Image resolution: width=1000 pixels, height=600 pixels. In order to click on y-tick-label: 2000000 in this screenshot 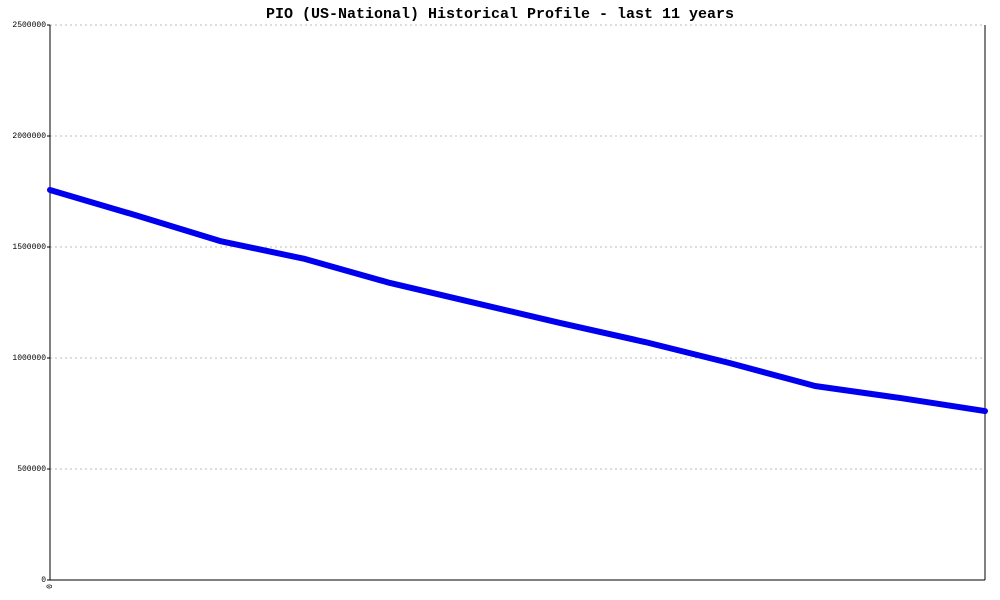, I will do `click(29, 136)`.